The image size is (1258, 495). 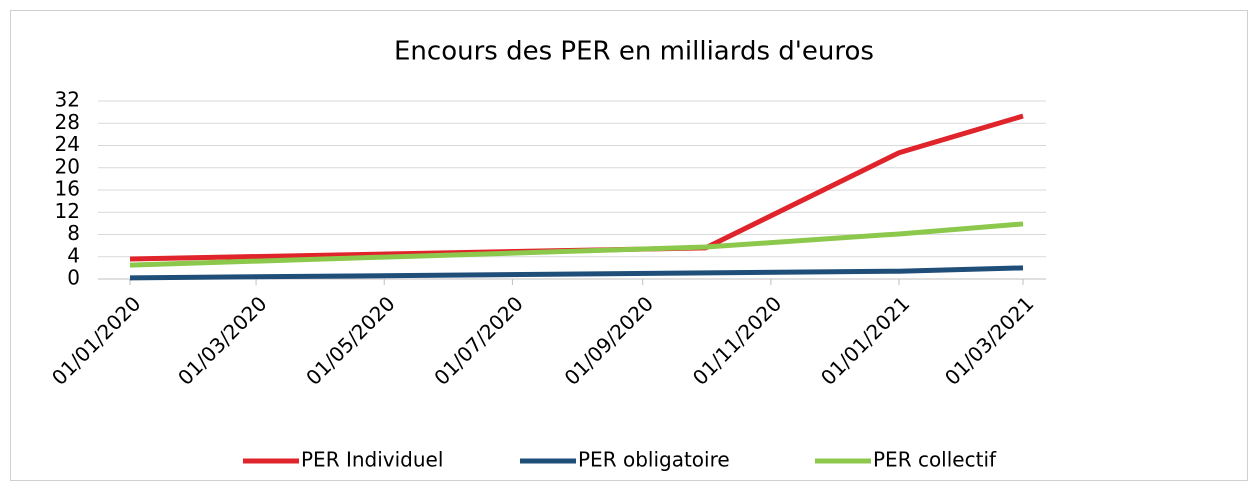 I want to click on y-tick-label: 8, so click(x=73, y=233).